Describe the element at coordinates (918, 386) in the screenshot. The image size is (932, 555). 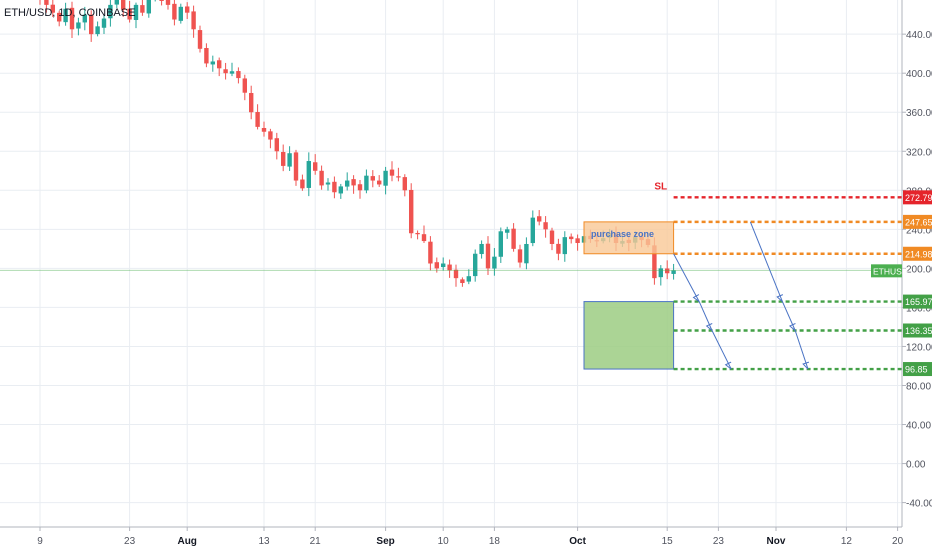
I see `y-tick-label: 80.00` at that location.